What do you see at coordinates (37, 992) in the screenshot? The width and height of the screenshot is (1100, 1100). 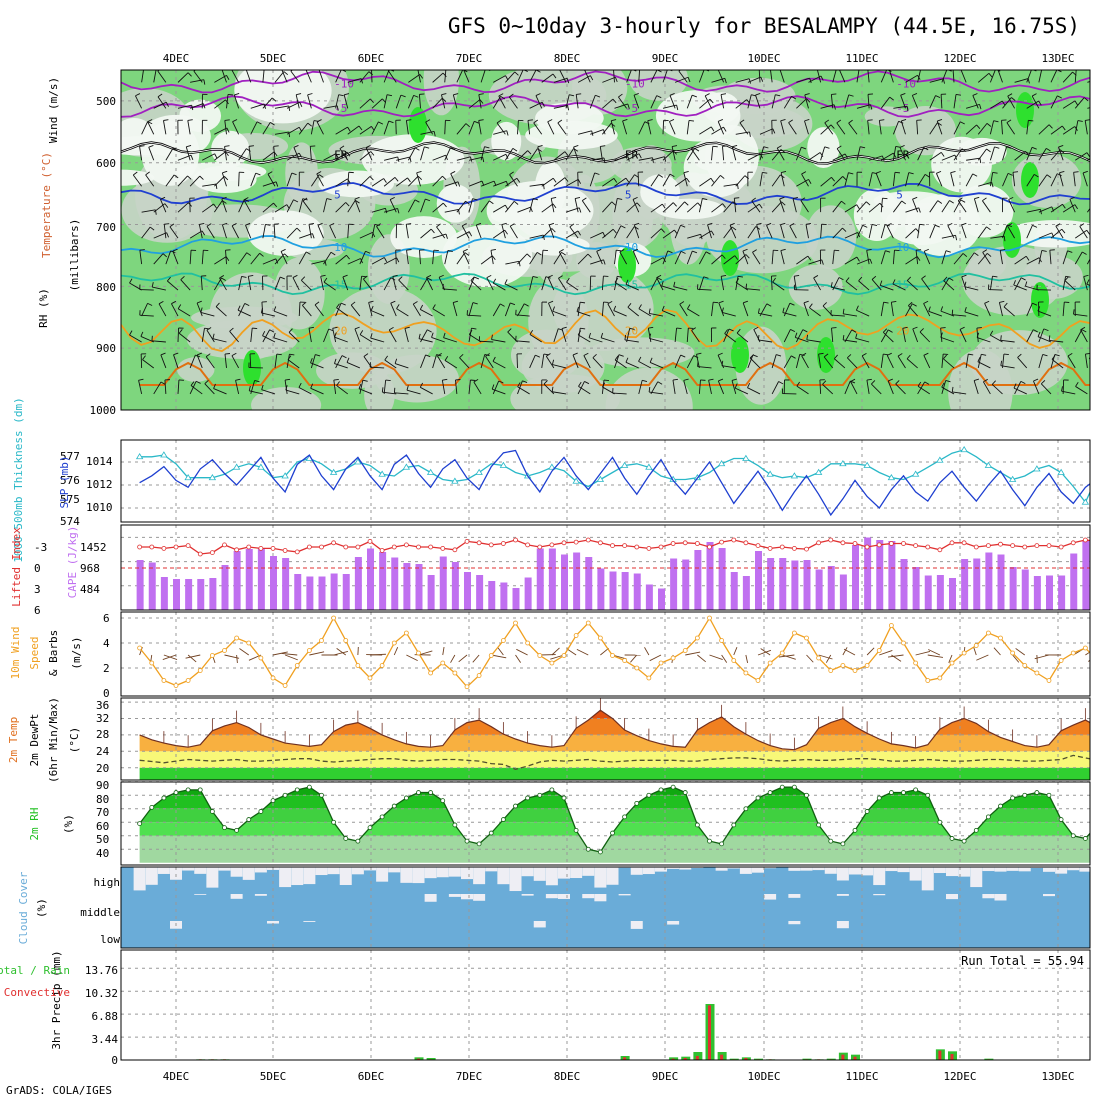 I see `precip-convective-title: Convective` at bounding box center [37, 992].